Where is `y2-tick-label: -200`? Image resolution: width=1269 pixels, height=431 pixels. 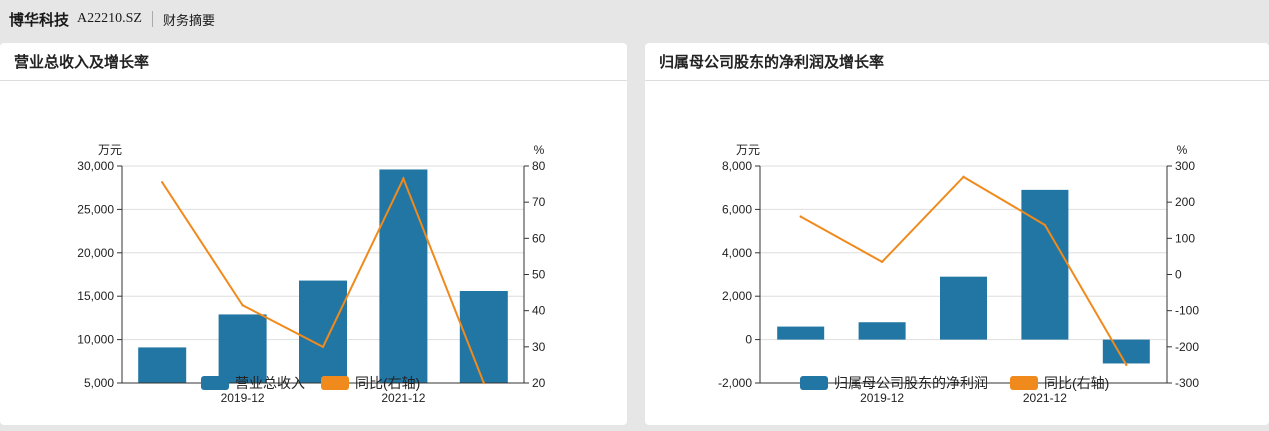 y2-tick-label: -200 is located at coordinates (1187, 347).